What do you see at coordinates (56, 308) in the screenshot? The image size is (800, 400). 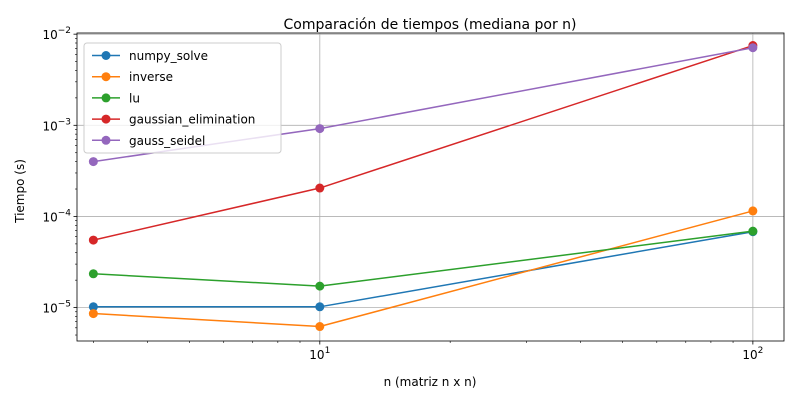 I see `y-tick-label: 10⁻⁵` at bounding box center [56, 308].